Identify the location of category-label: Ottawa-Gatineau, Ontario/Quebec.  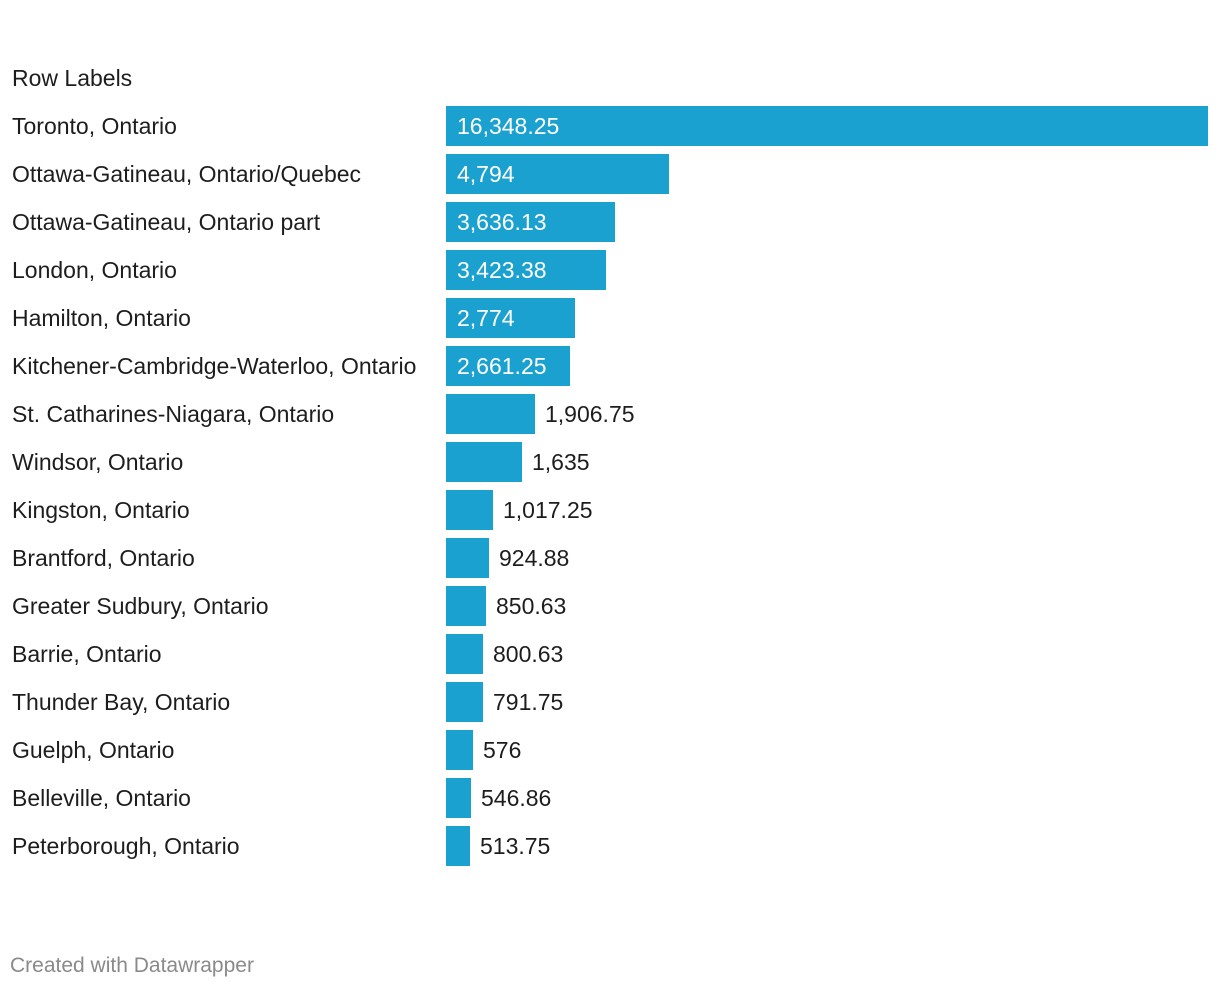
(187, 174).